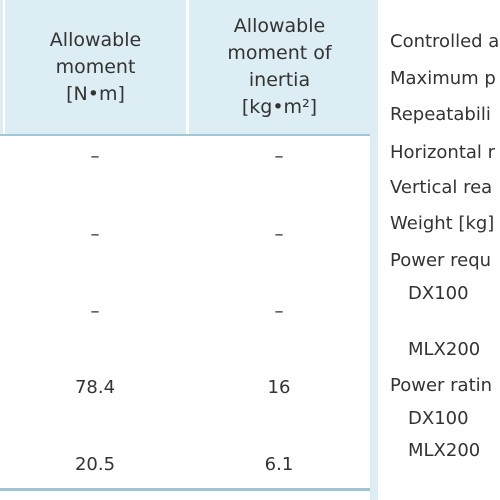 This screenshot has width=500, height=500. Describe the element at coordinates (442, 223) in the screenshot. I see `spec-label: Weight [kg]` at that location.